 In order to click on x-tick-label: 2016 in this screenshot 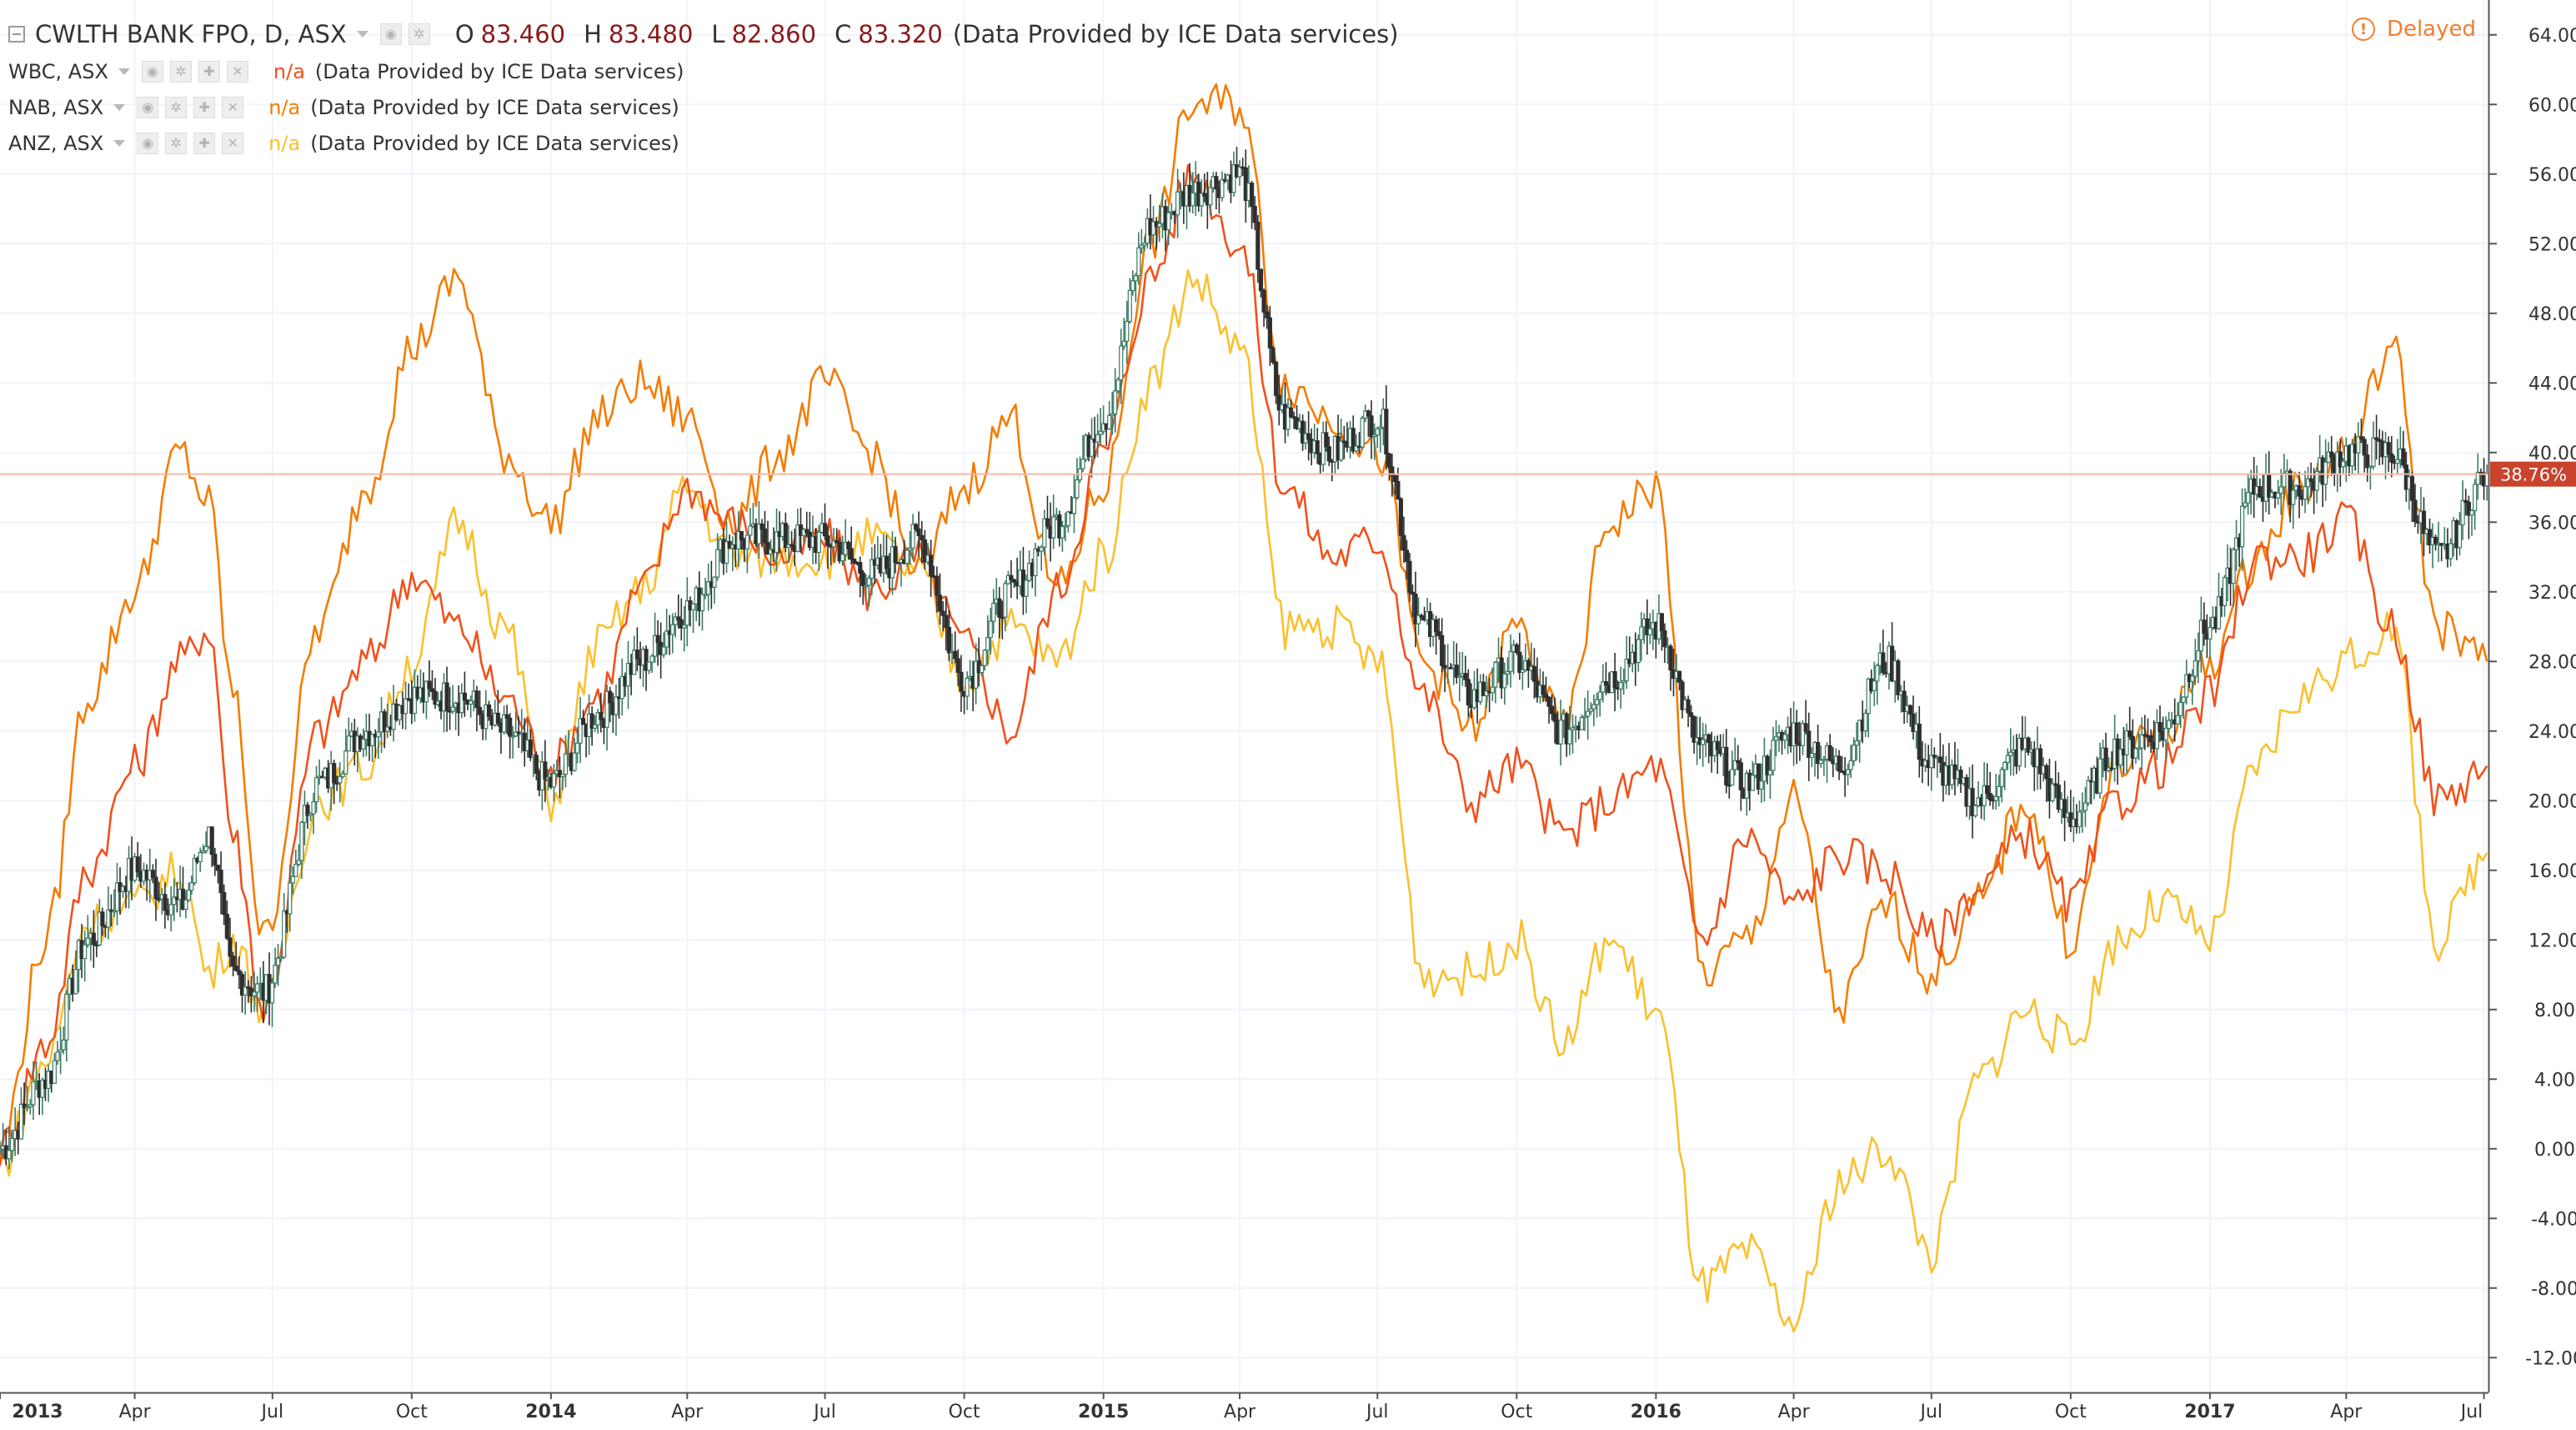, I will do `click(1656, 1412)`.